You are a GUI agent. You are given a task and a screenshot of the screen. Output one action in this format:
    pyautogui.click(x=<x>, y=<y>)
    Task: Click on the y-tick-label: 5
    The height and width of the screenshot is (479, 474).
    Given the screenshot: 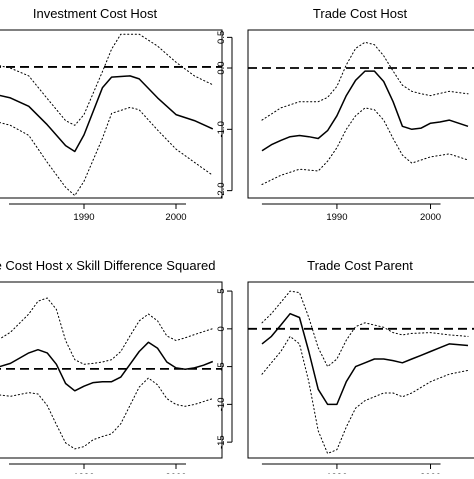 What is the action you would take?
    pyautogui.click(x=221, y=290)
    